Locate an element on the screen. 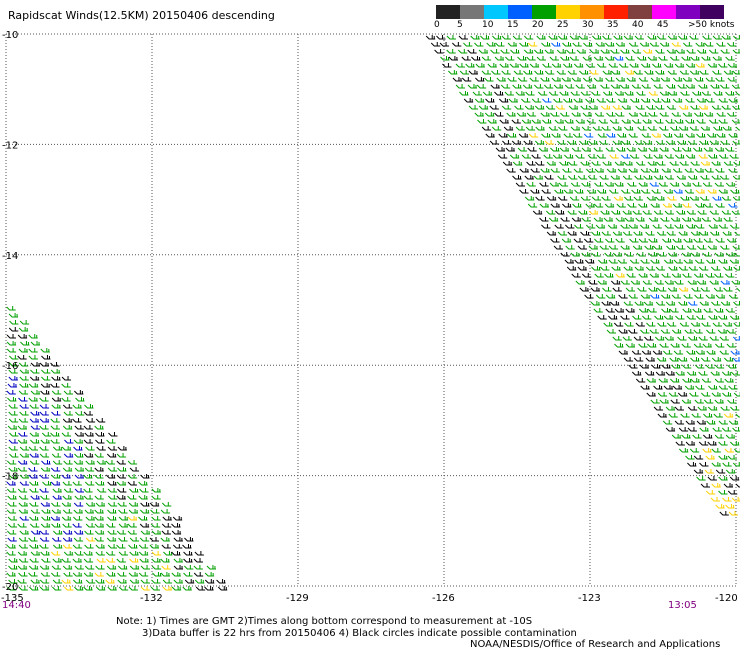 The image size is (740, 650). lon-label: -120 is located at coordinates (726, 598).